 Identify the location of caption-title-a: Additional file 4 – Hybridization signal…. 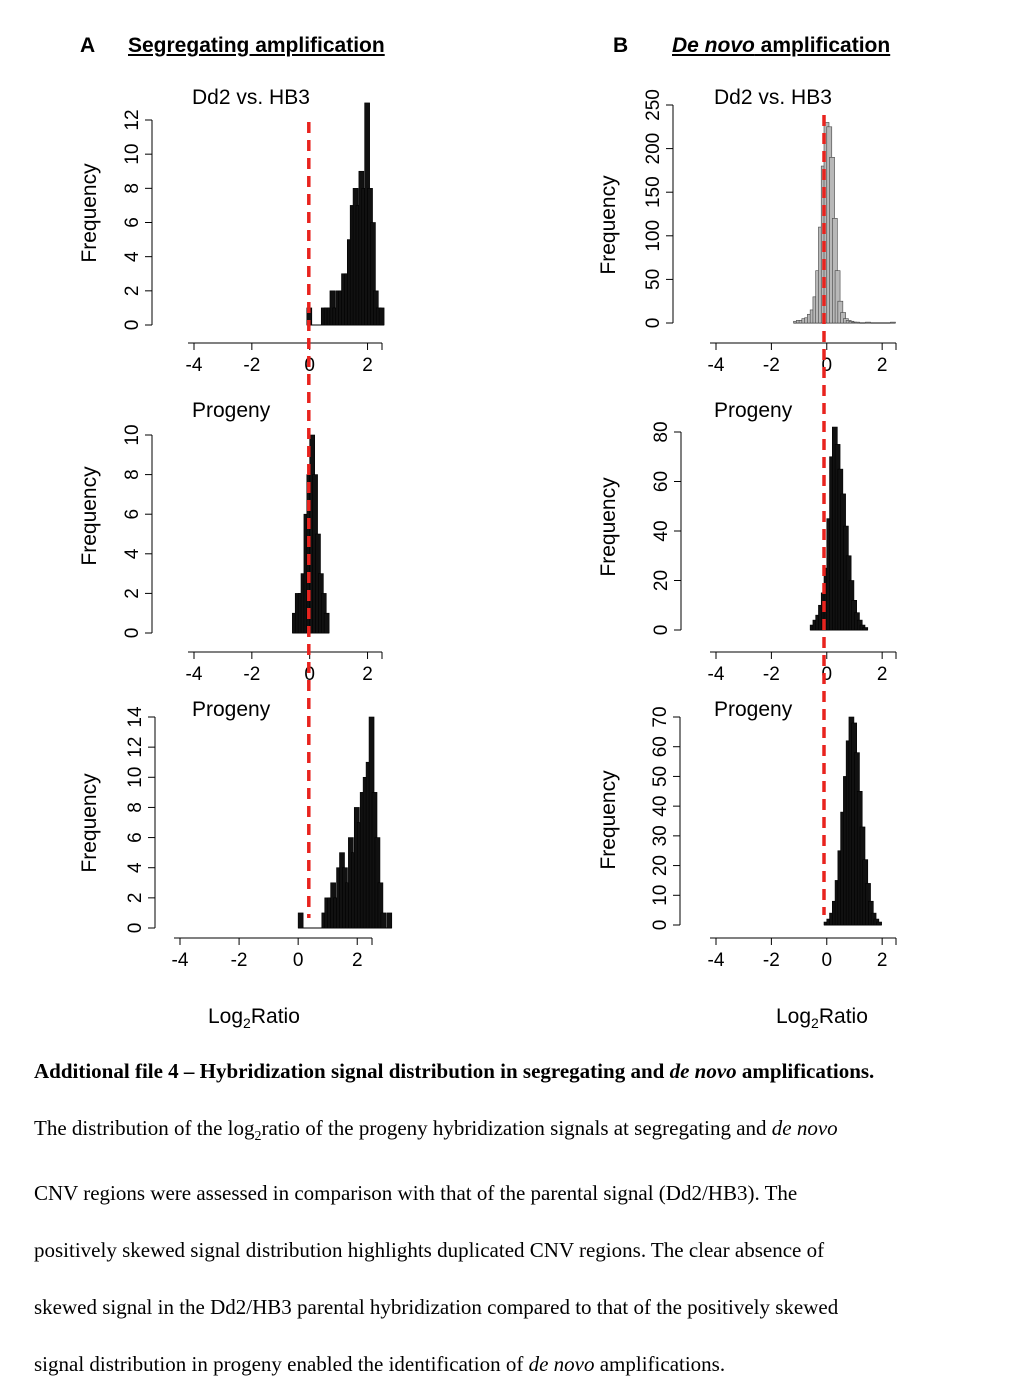
(352, 1071).